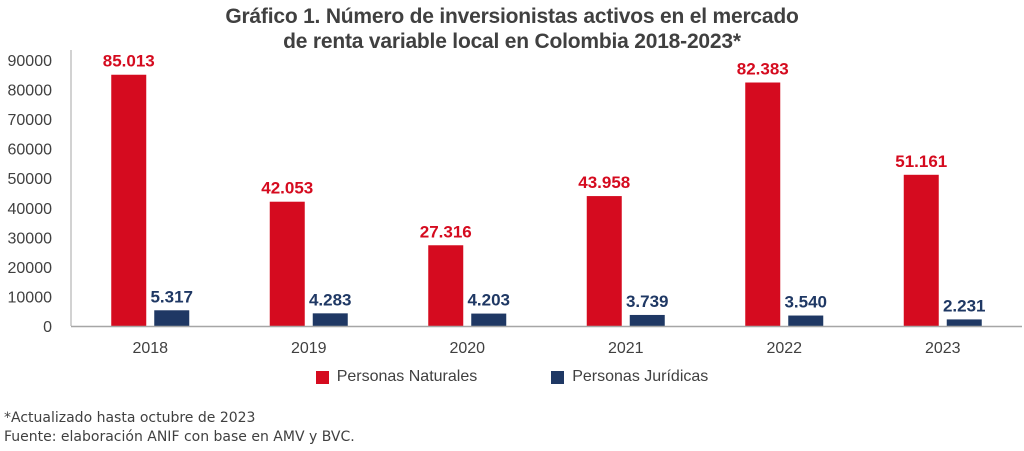 The image size is (1024, 451). What do you see at coordinates (407, 376) in the screenshot?
I see `legend-label: Personas Naturales` at bounding box center [407, 376].